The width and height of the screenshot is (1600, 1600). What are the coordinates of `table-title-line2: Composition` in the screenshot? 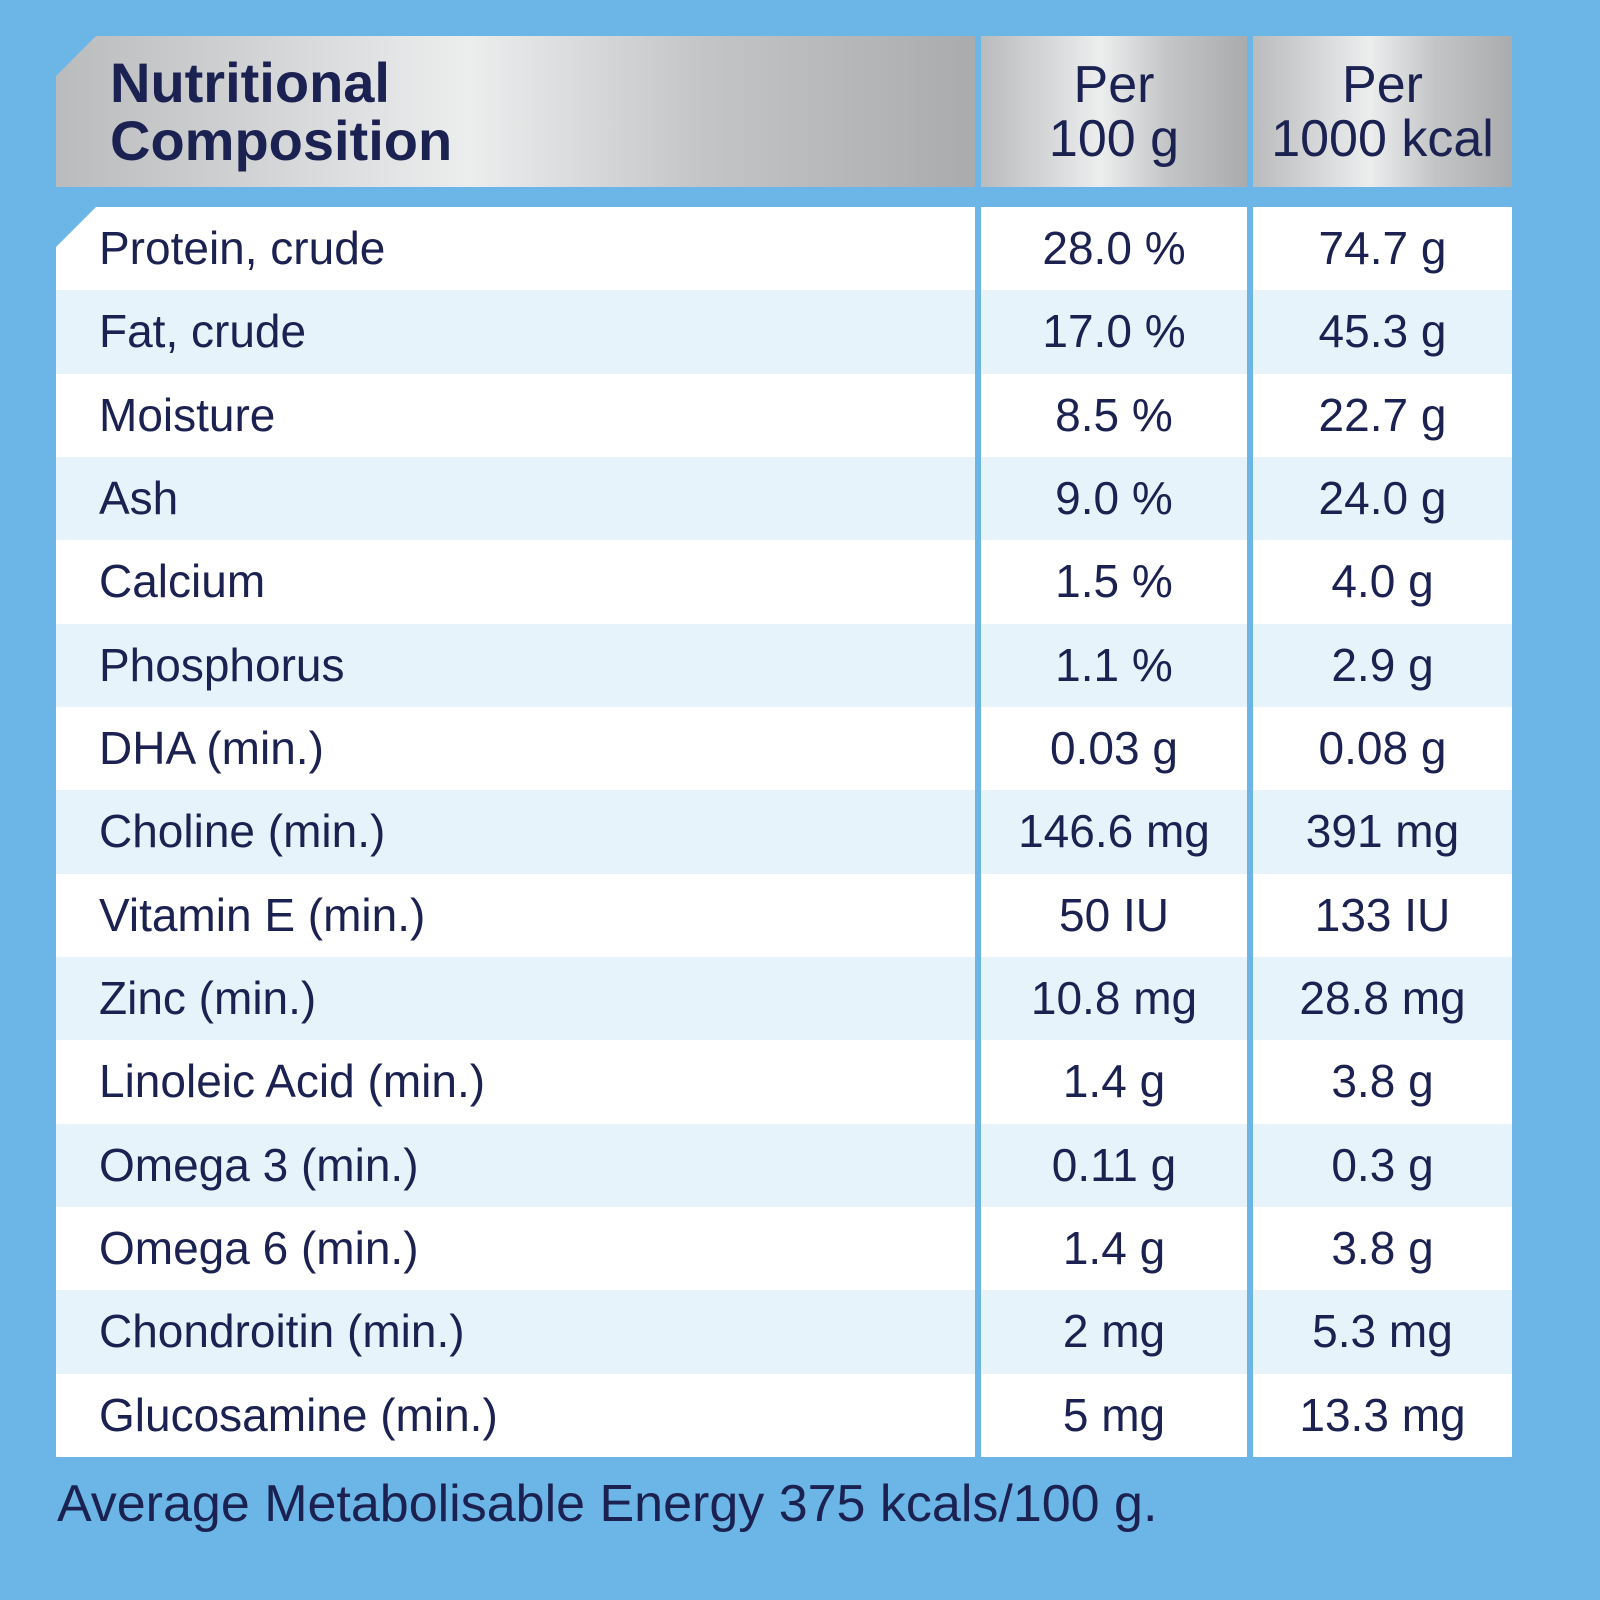 It's located at (281, 140).